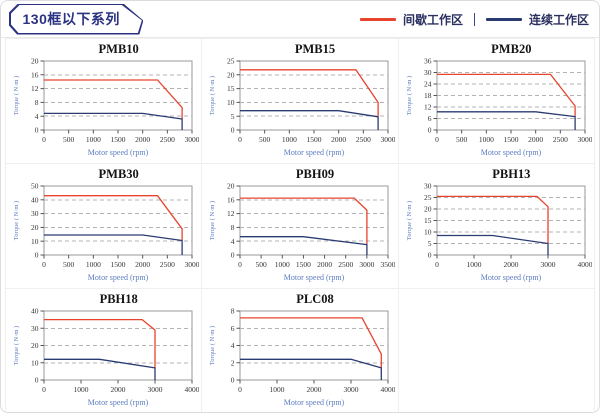 This screenshot has height=413, width=600. Describe the element at coordinates (428, 84) in the screenshot. I see `svg-text: 24` at that location.